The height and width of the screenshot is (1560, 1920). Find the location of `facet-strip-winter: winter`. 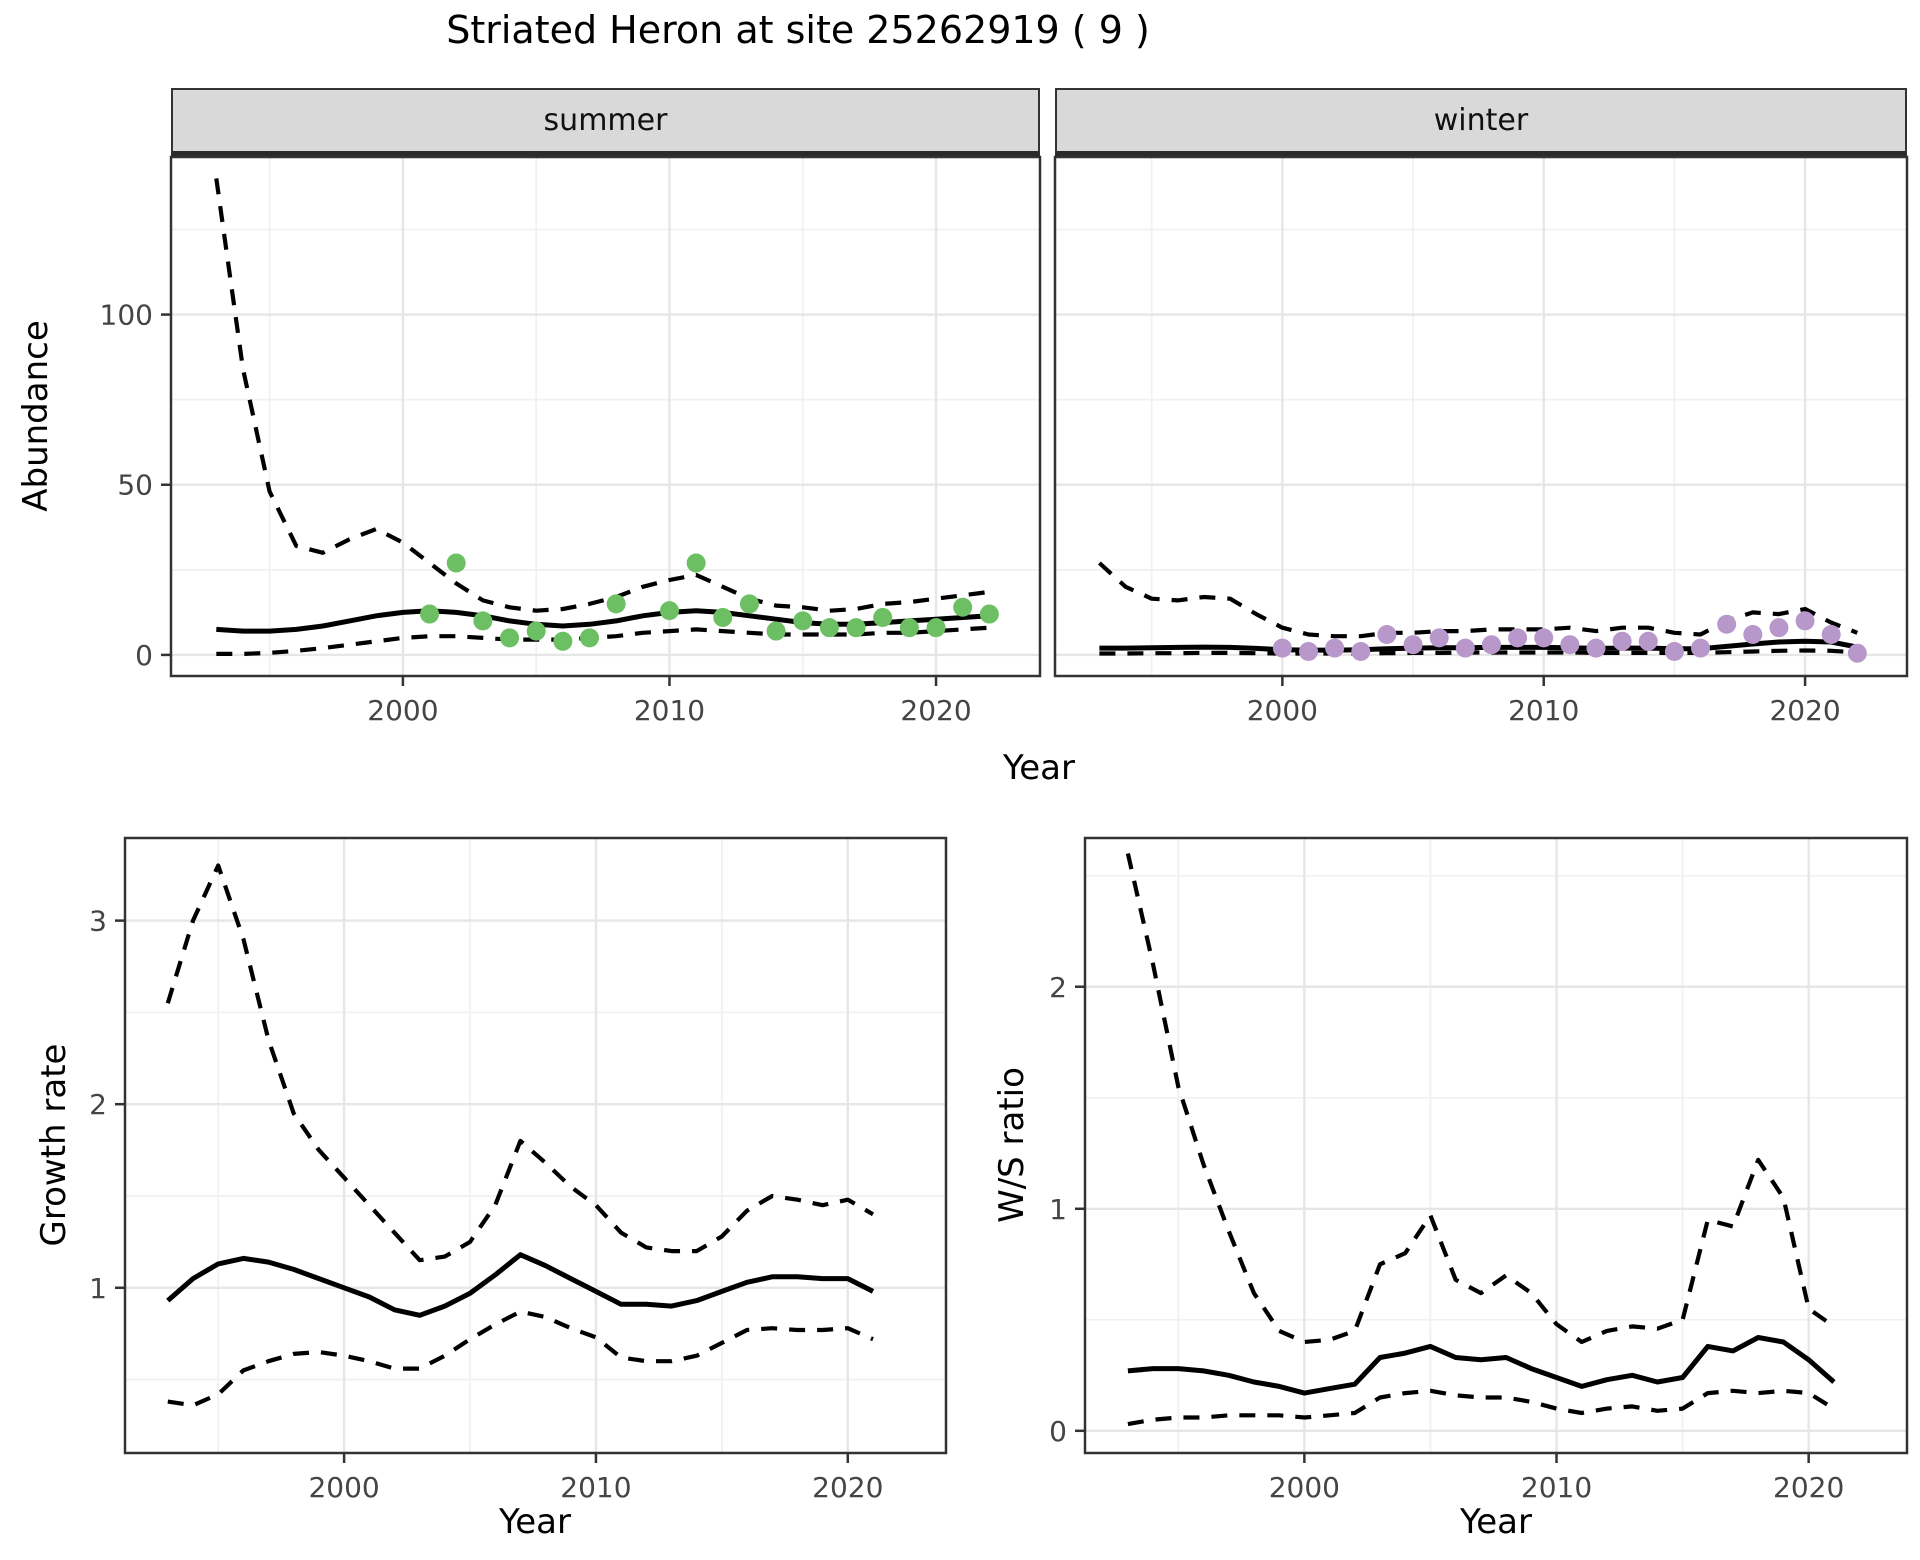

facet-strip-winter: winter is located at coordinates (1481, 122).